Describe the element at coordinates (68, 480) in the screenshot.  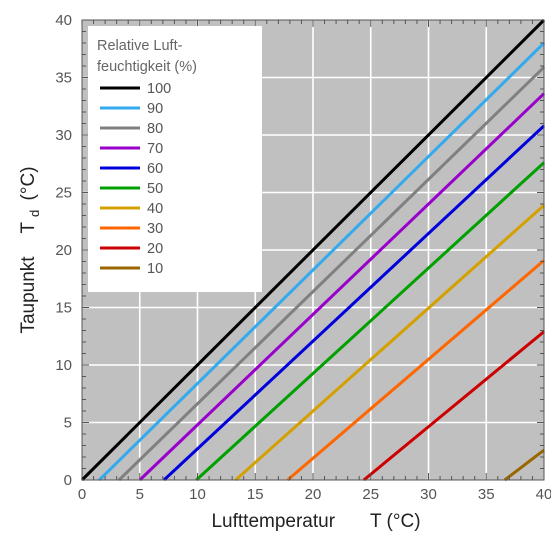
I see `y-tick-label-0: 0` at that location.